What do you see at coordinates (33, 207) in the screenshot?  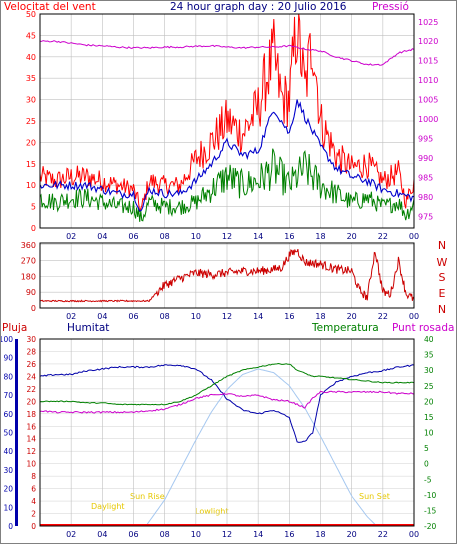 I see `wind-y-tick-label: 5` at bounding box center [33, 207].